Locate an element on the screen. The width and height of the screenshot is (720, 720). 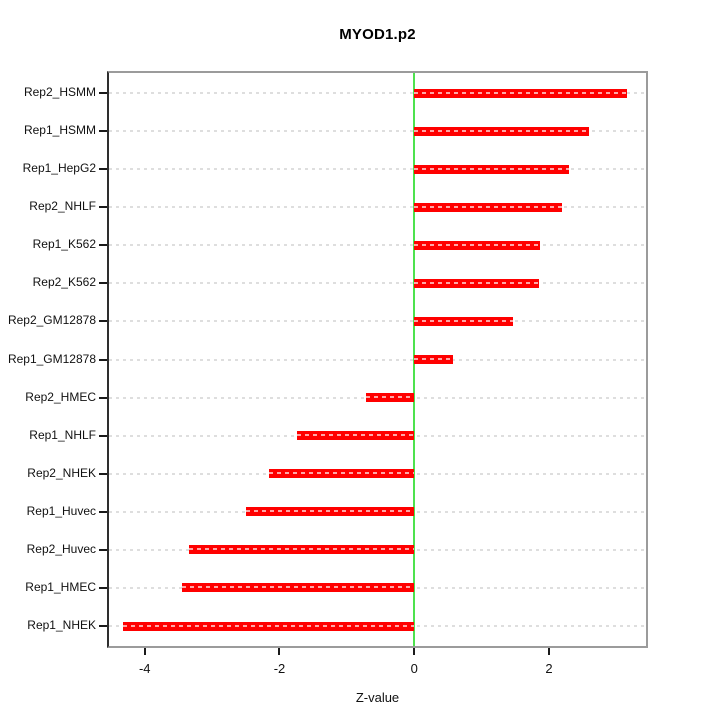
y-axis-label: Rep2_HSMM is located at coordinates (59, 92).